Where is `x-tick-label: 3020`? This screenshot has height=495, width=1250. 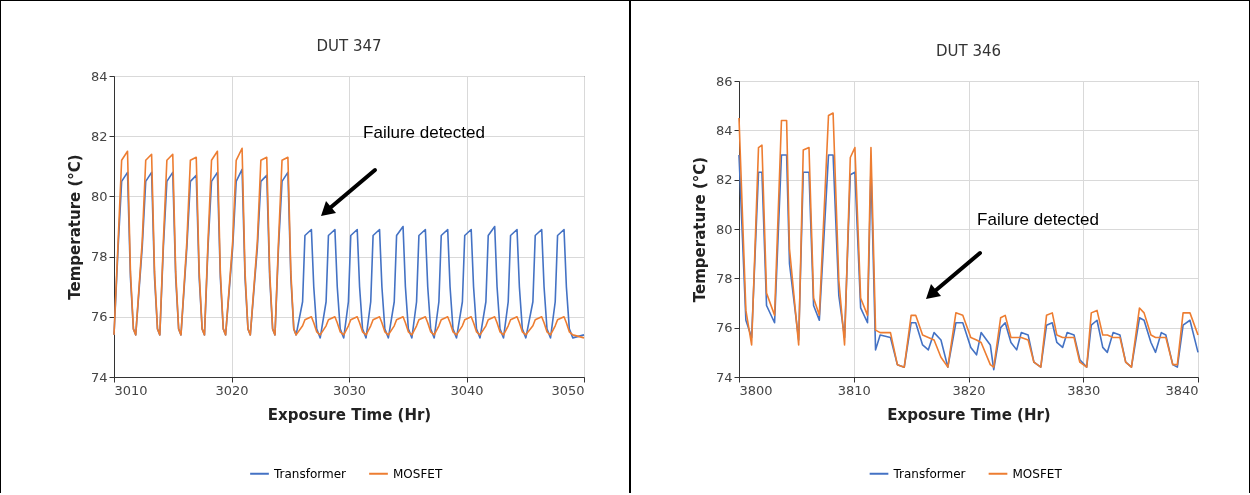 x-tick-label: 3020 is located at coordinates (232, 390).